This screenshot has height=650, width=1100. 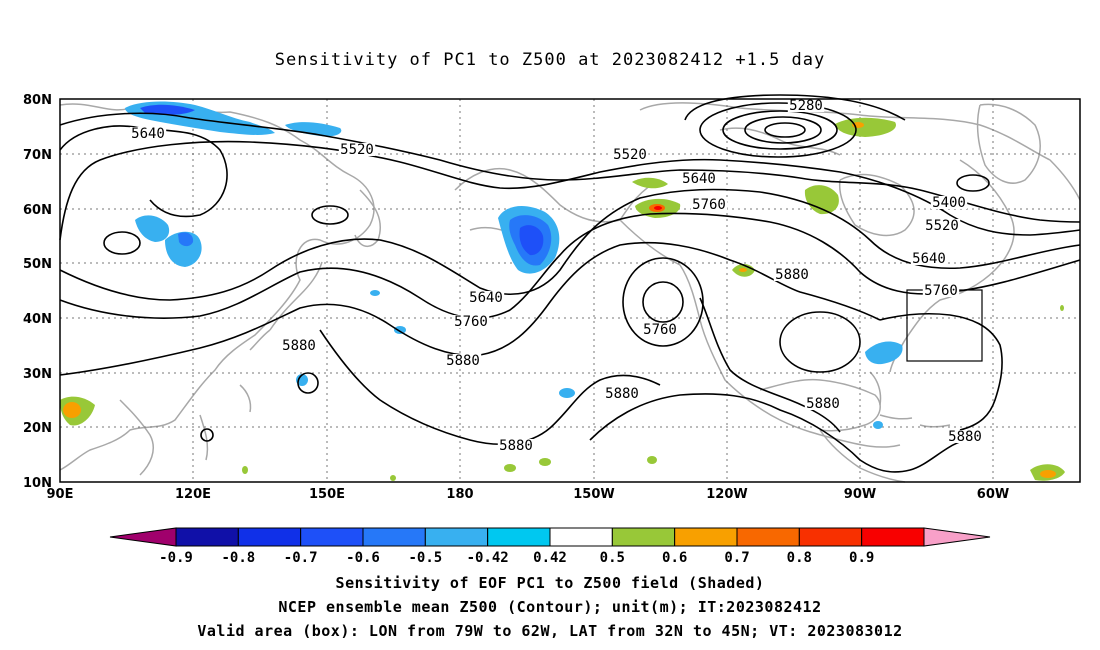 What do you see at coordinates (37, 100) in the screenshot?
I see `lat-label: 80N` at bounding box center [37, 100].